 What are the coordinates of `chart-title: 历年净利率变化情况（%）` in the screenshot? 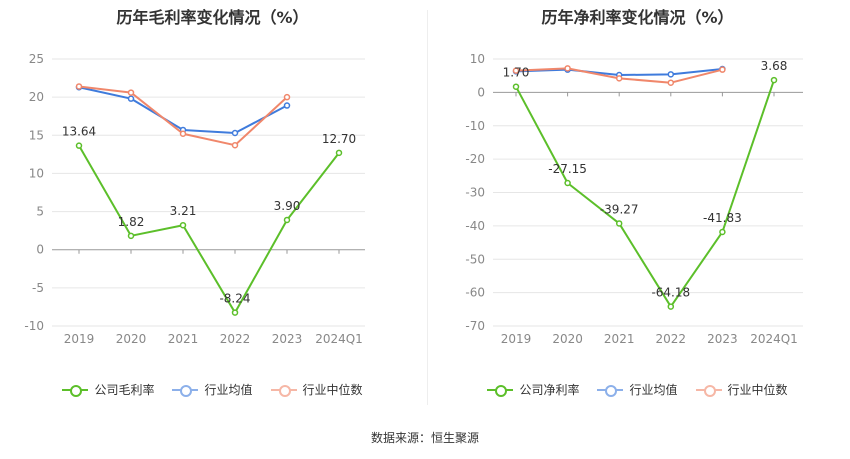 It's located at (637, 17).